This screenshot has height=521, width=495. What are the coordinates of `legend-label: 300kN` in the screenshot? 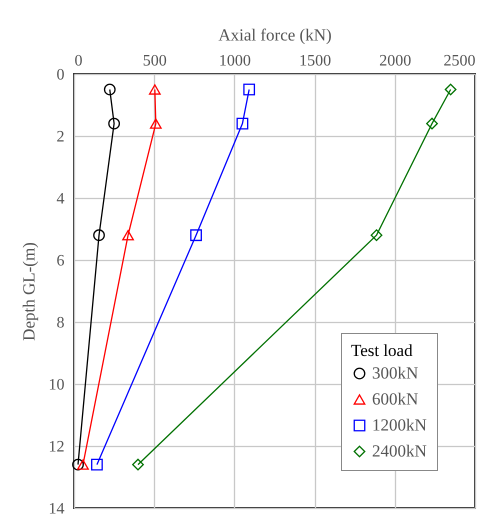 It's located at (395, 373).